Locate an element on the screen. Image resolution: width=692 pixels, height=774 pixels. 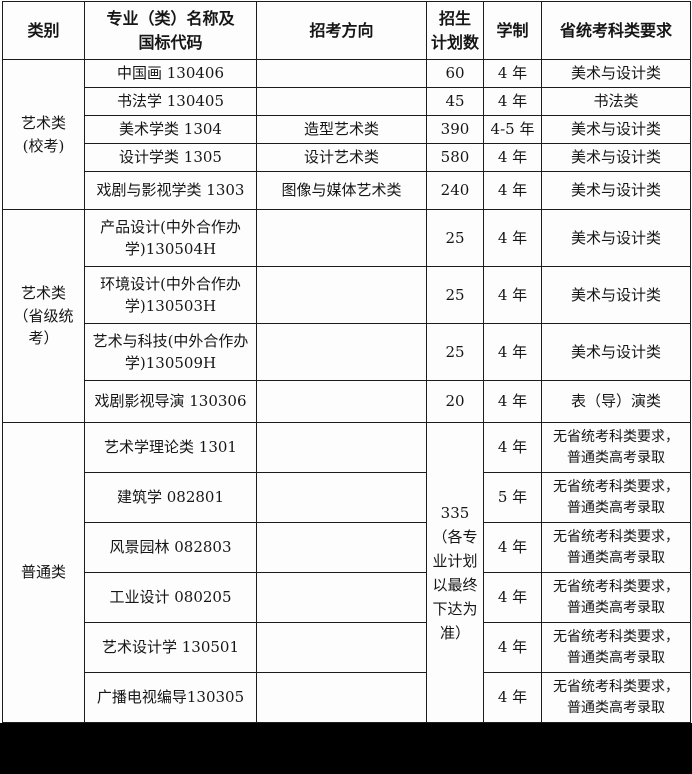
cell-major: 环境设计(中外合作办学)130503H is located at coordinates (170, 295).